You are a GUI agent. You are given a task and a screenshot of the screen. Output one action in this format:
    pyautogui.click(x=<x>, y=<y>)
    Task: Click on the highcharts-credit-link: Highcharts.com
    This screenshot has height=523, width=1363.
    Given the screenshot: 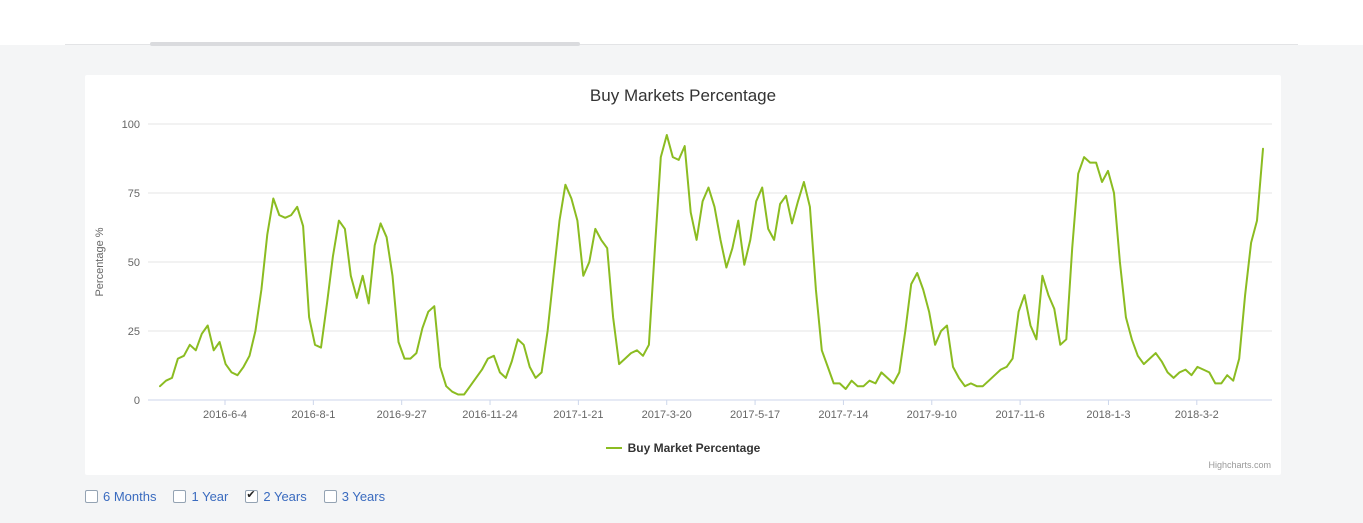 What is the action you would take?
    pyautogui.click(x=1239, y=465)
    